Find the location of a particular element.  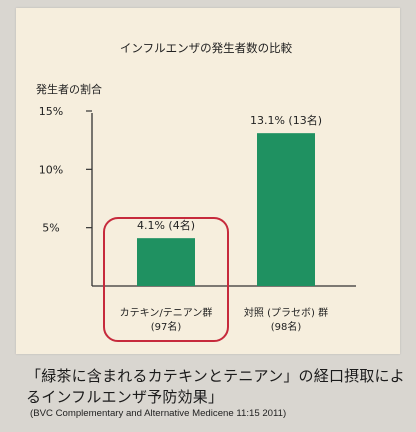

highlight-box is located at coordinates (166, 279).